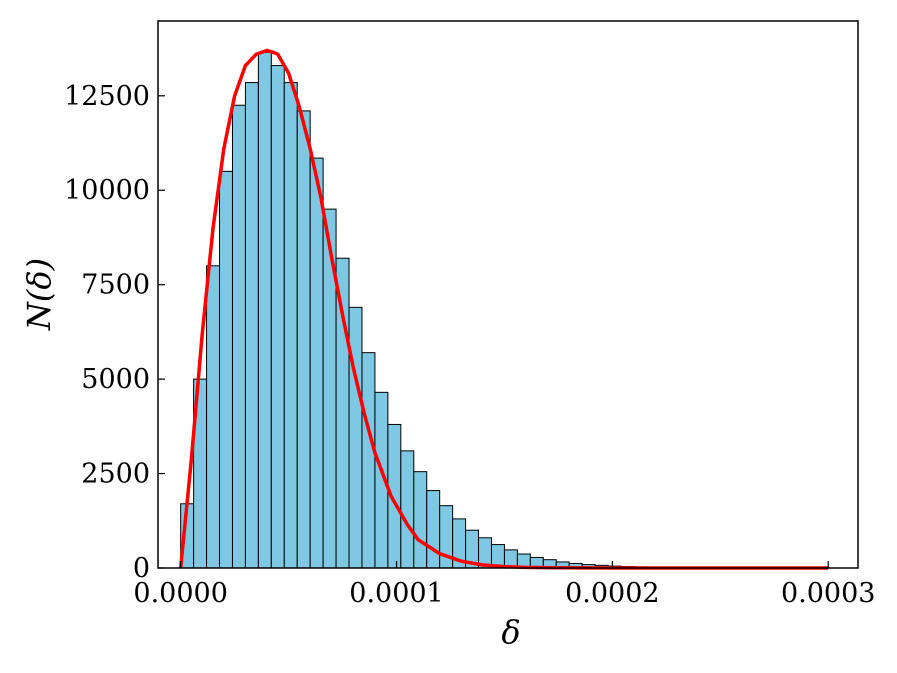  What do you see at coordinates (828, 593) in the screenshot?
I see `x-tick-label: 0.0003` at bounding box center [828, 593].